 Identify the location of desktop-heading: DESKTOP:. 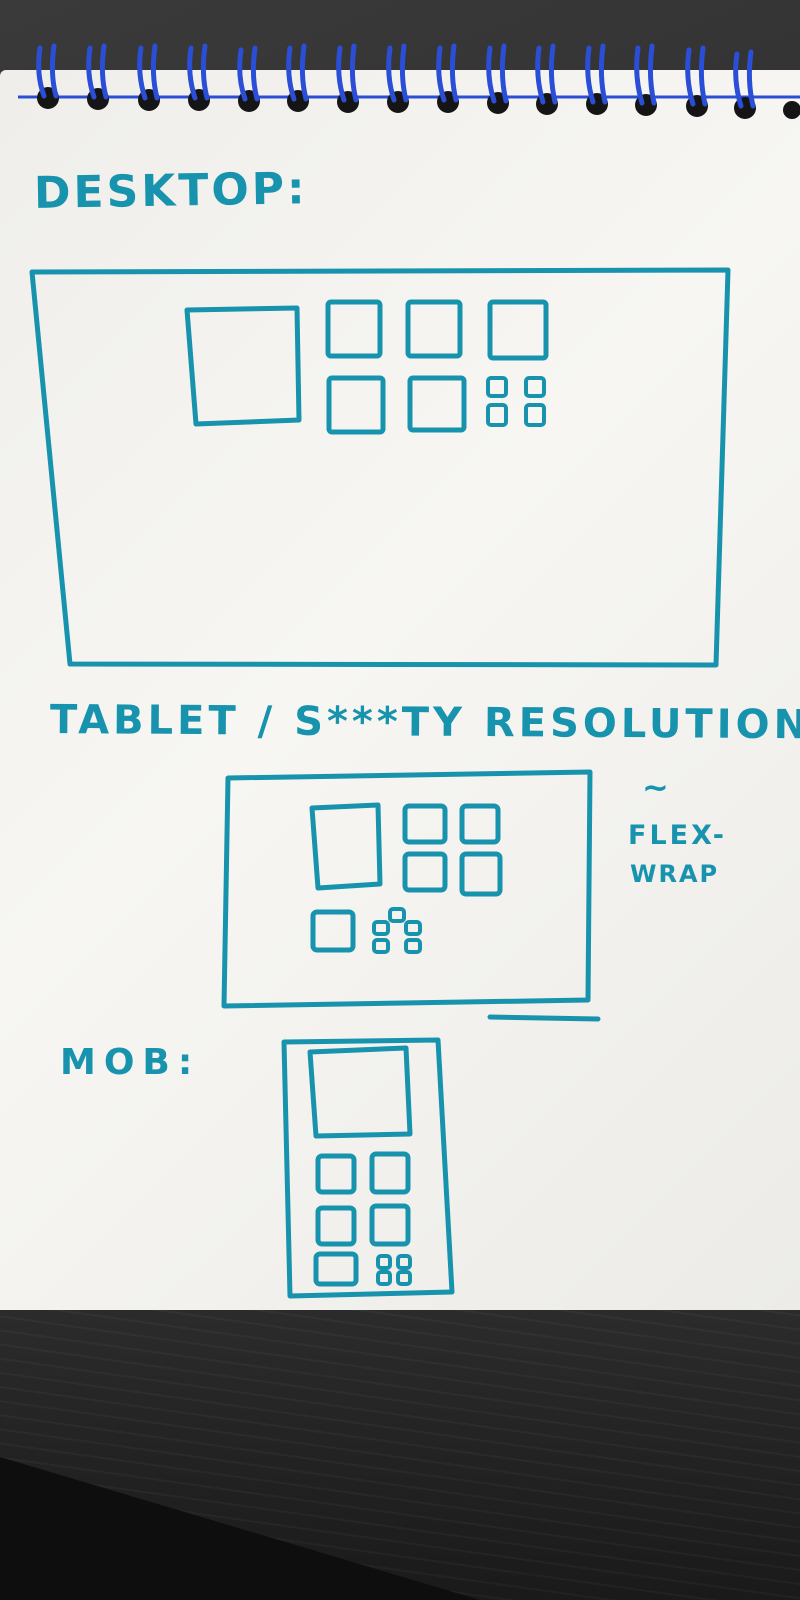
(171, 191).